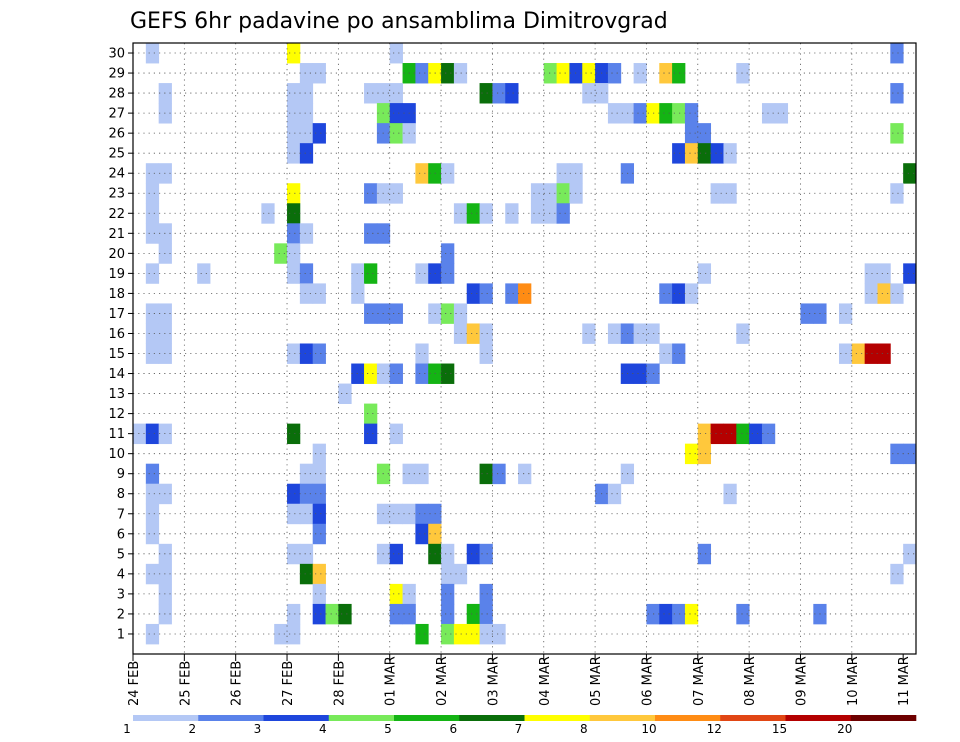 The height and width of the screenshot is (742, 960). I want to click on x-tick-label: 27 FEB, so click(288, 683).